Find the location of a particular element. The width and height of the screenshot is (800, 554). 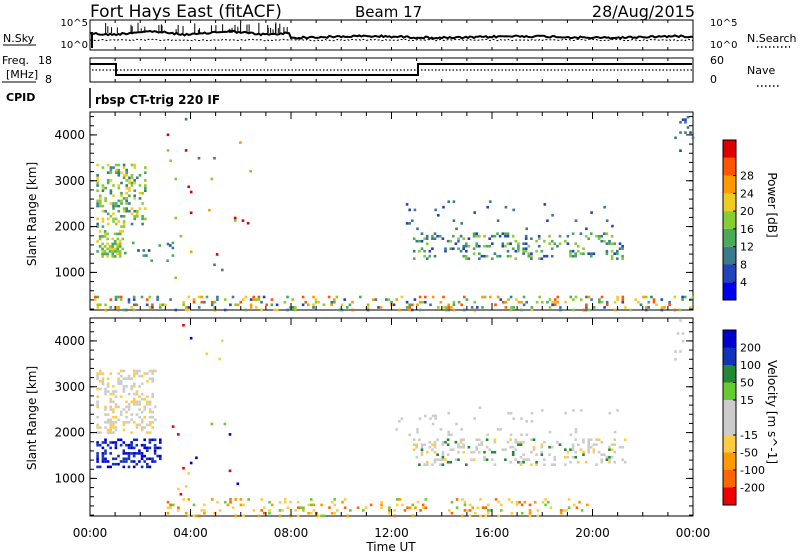

time-axis-label: Time UT is located at coordinates (390, 547).